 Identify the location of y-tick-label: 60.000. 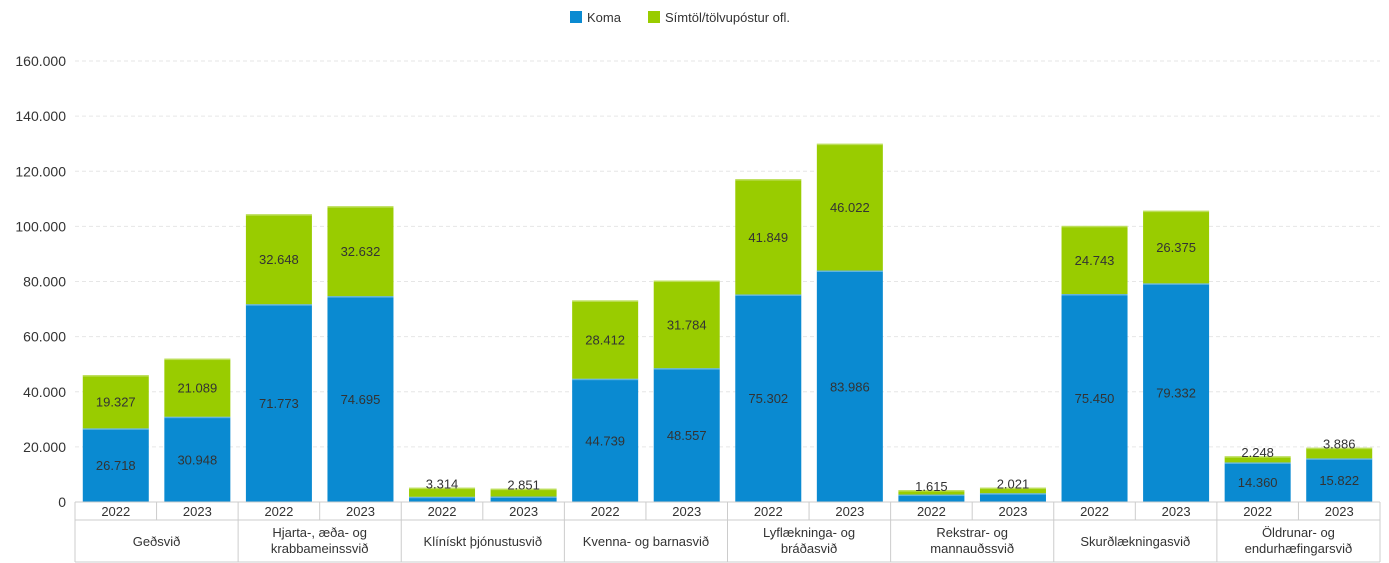
(44, 337).